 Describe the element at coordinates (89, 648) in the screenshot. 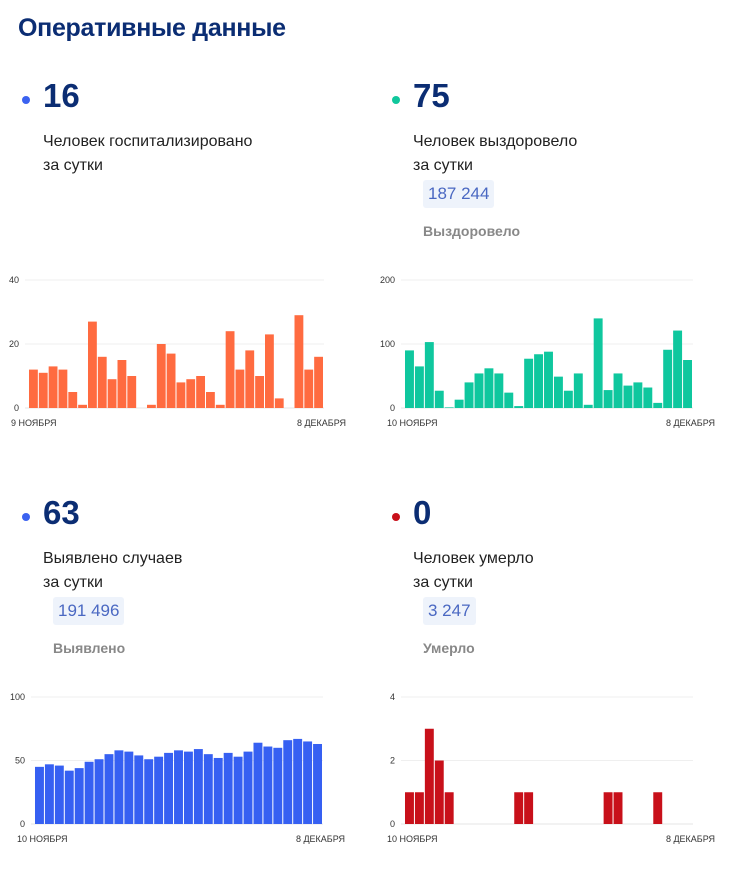

I see `total-label: Выявлено` at that location.